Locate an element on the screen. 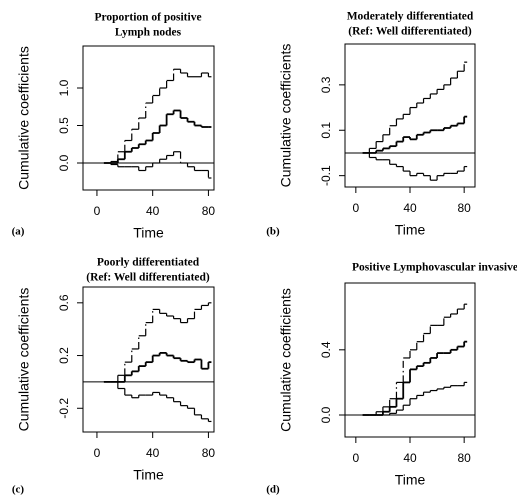 The image size is (517, 499). y-tick-label: 0.5 is located at coordinates (64, 125).